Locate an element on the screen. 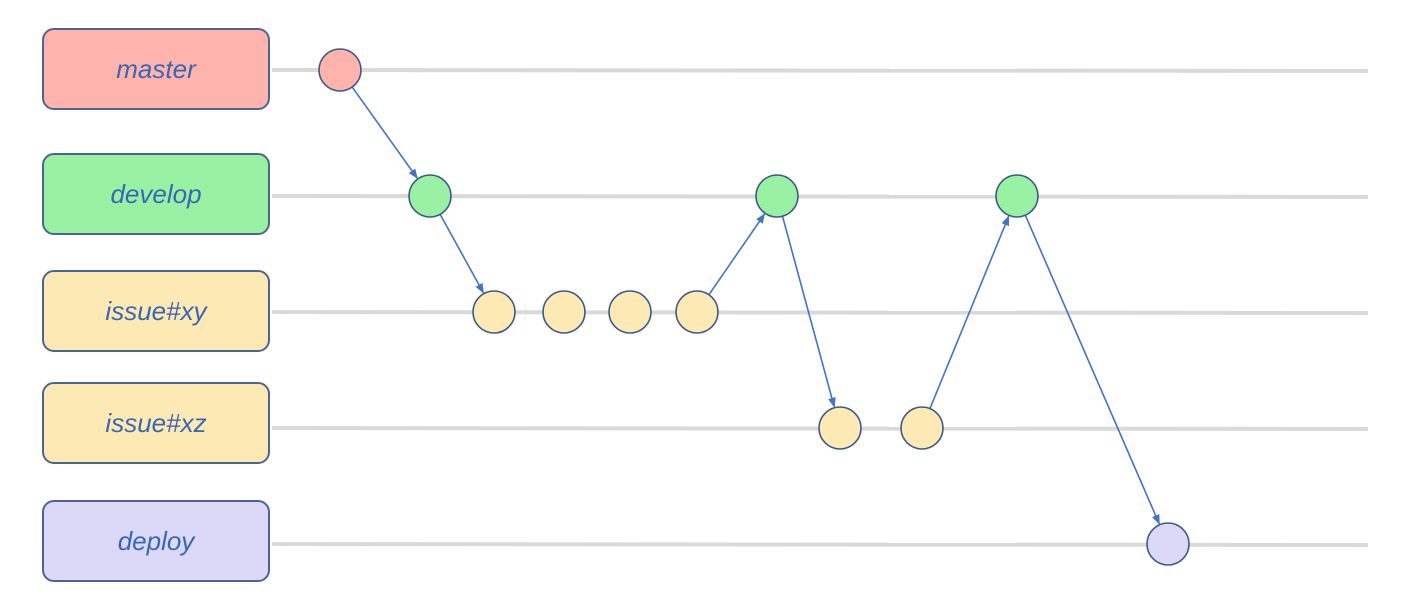 The image size is (1422, 602). arrow-d2-to-z1 is located at coordinates (808, 312).